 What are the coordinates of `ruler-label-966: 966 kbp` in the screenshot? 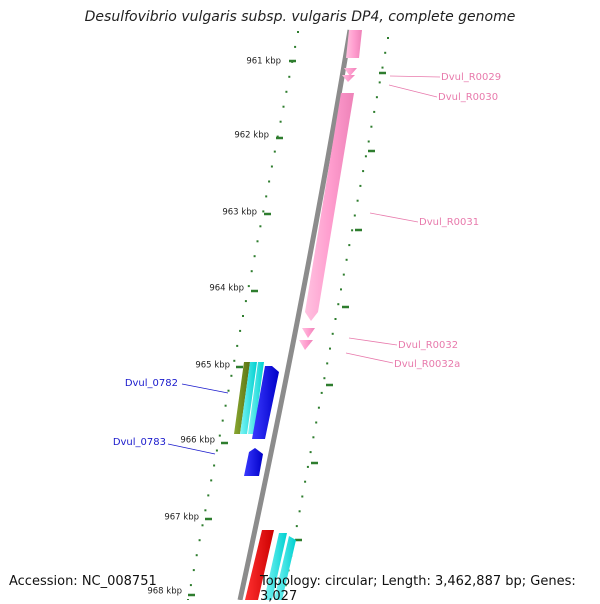 It's located at (197, 441).